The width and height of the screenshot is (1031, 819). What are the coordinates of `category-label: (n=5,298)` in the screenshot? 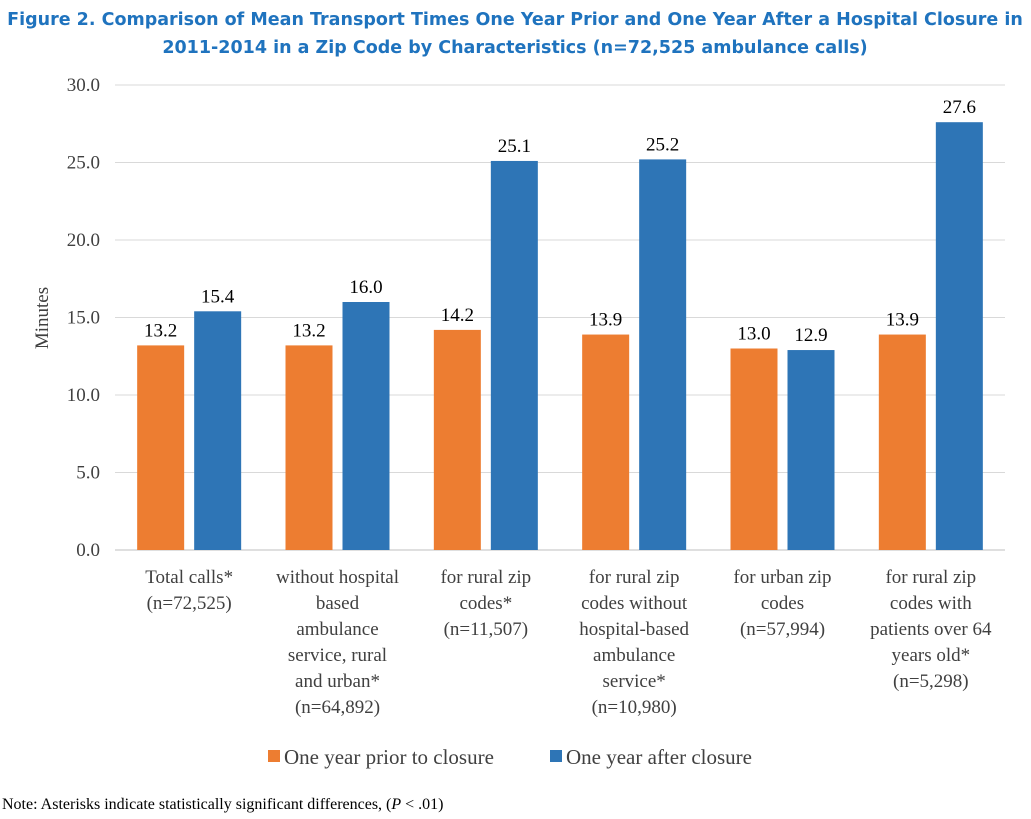 It's located at (931, 681).